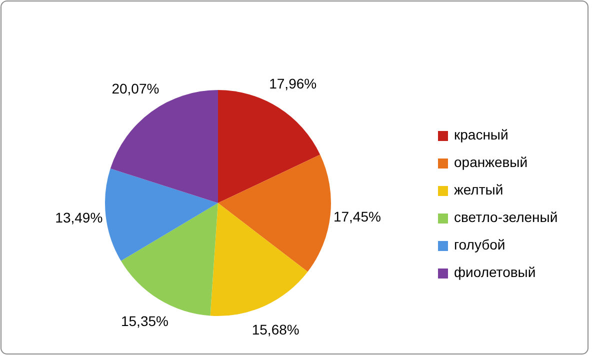 This screenshot has height=359, width=593. I want to click on legend-label: желтый, so click(479, 190).